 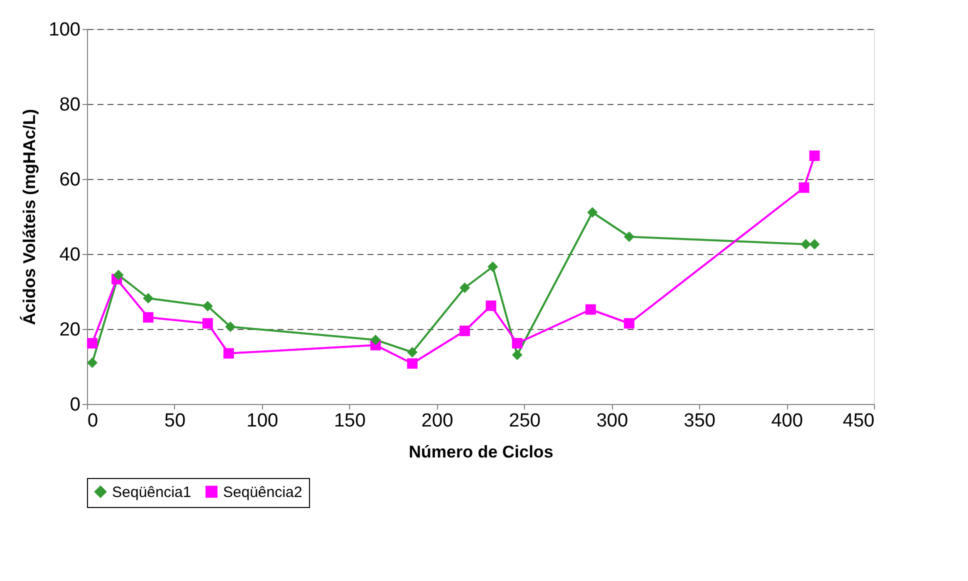 I want to click on x-tick-label: 350, so click(x=700, y=421).